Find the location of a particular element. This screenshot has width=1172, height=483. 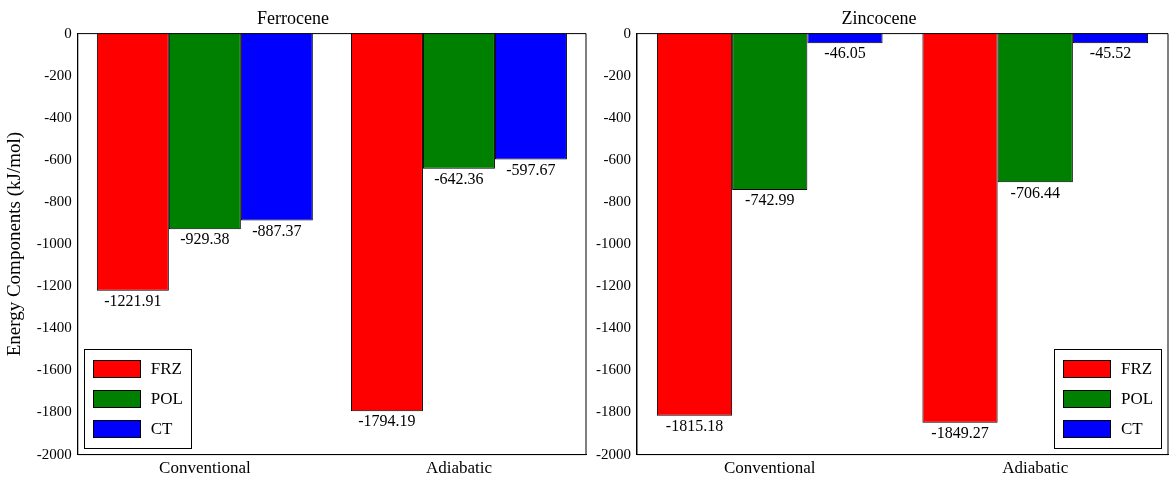

data-label: -45.52 is located at coordinates (1110, 53).